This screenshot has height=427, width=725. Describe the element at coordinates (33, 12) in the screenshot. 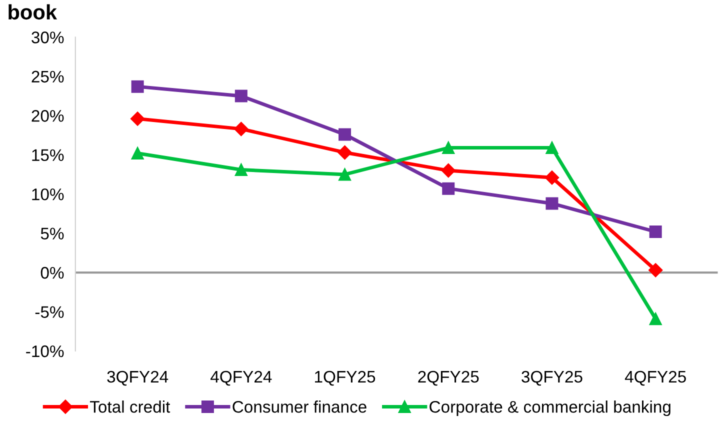

I see `chart-title: book` at that location.